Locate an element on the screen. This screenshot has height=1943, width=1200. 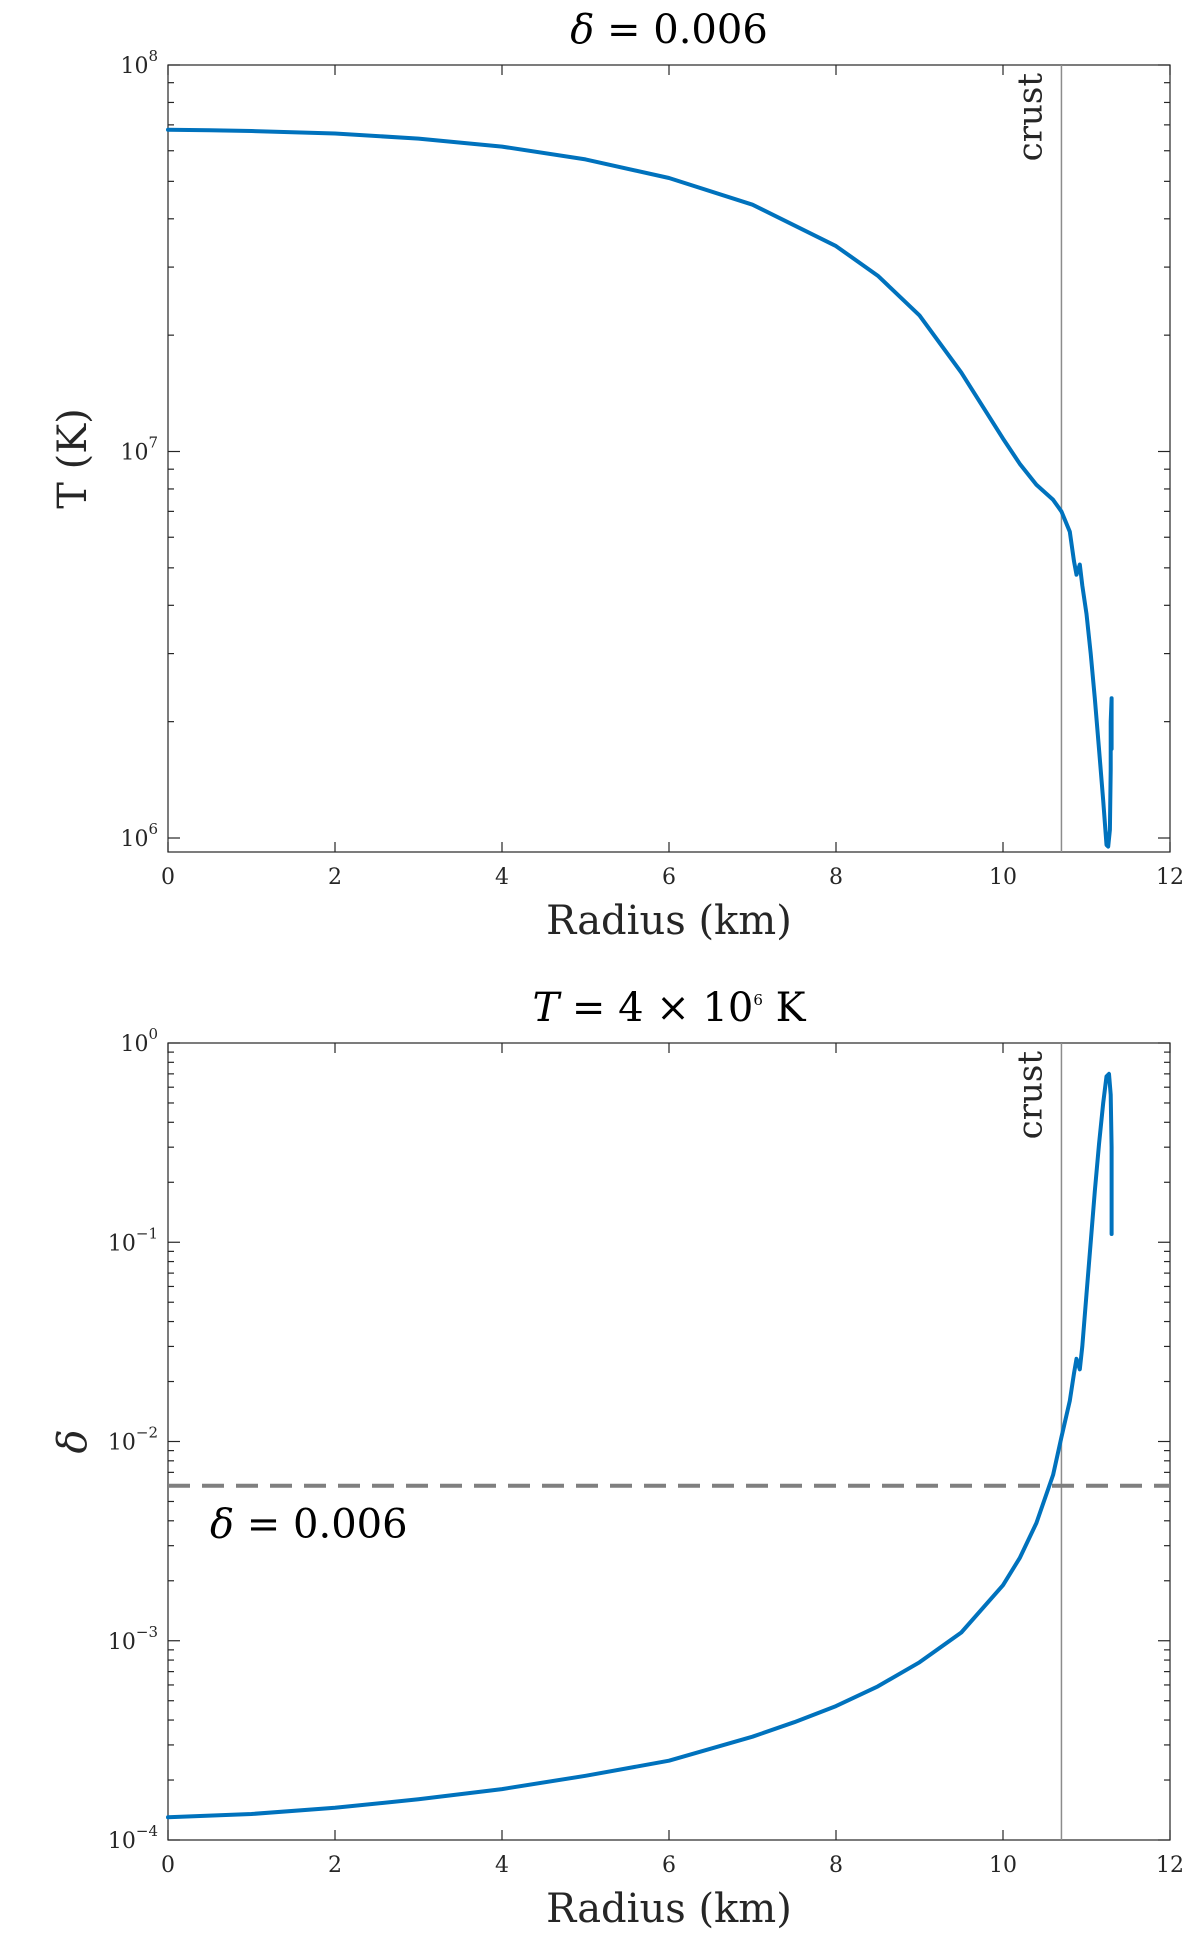
delta-y-tick-label: 10⁻² is located at coordinates (133, 1440).